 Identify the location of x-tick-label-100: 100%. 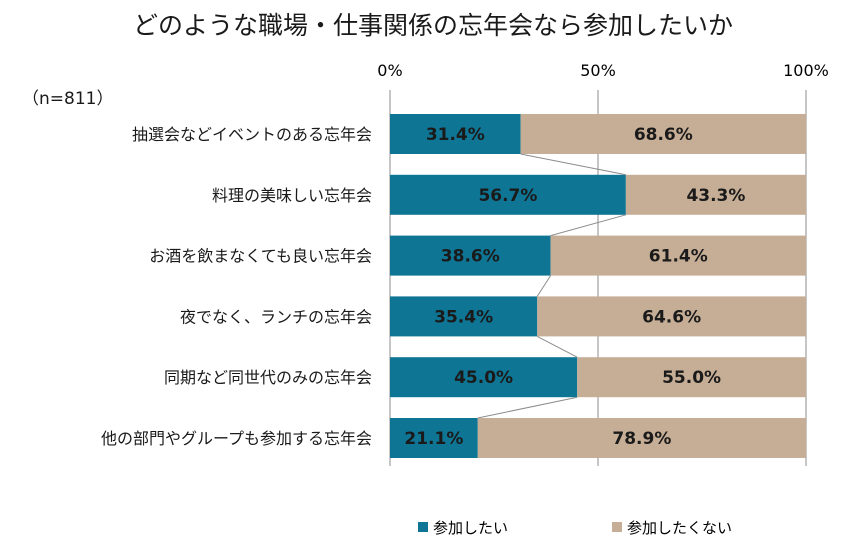
(806, 70).